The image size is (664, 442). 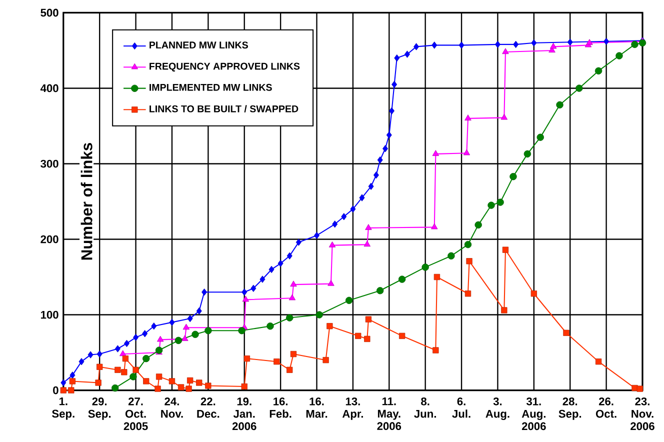 I want to click on y-tick-label: 300, so click(x=49, y=164).